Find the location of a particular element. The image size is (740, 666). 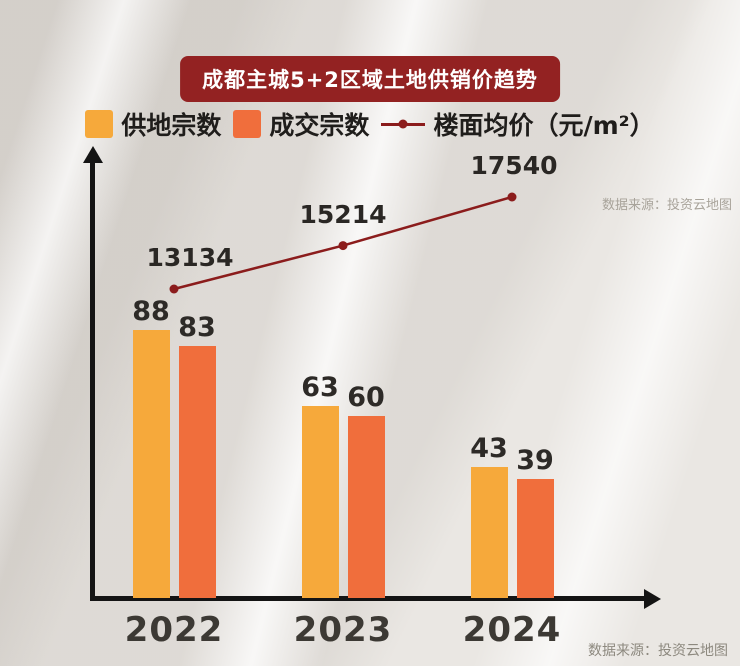

bar-value-label: 88 is located at coordinates (151, 311).